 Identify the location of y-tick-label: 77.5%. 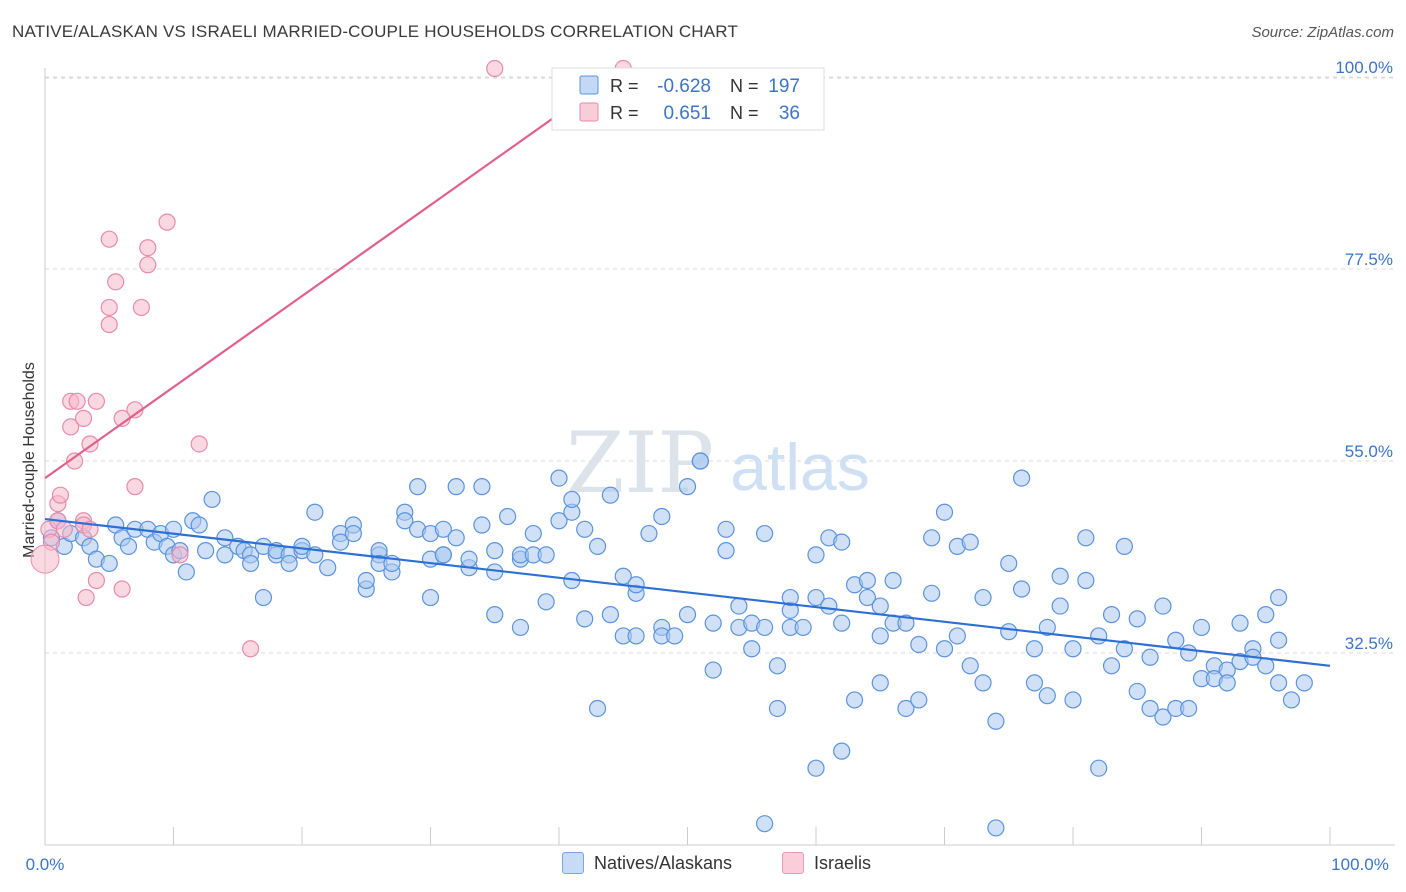
(1369, 259).